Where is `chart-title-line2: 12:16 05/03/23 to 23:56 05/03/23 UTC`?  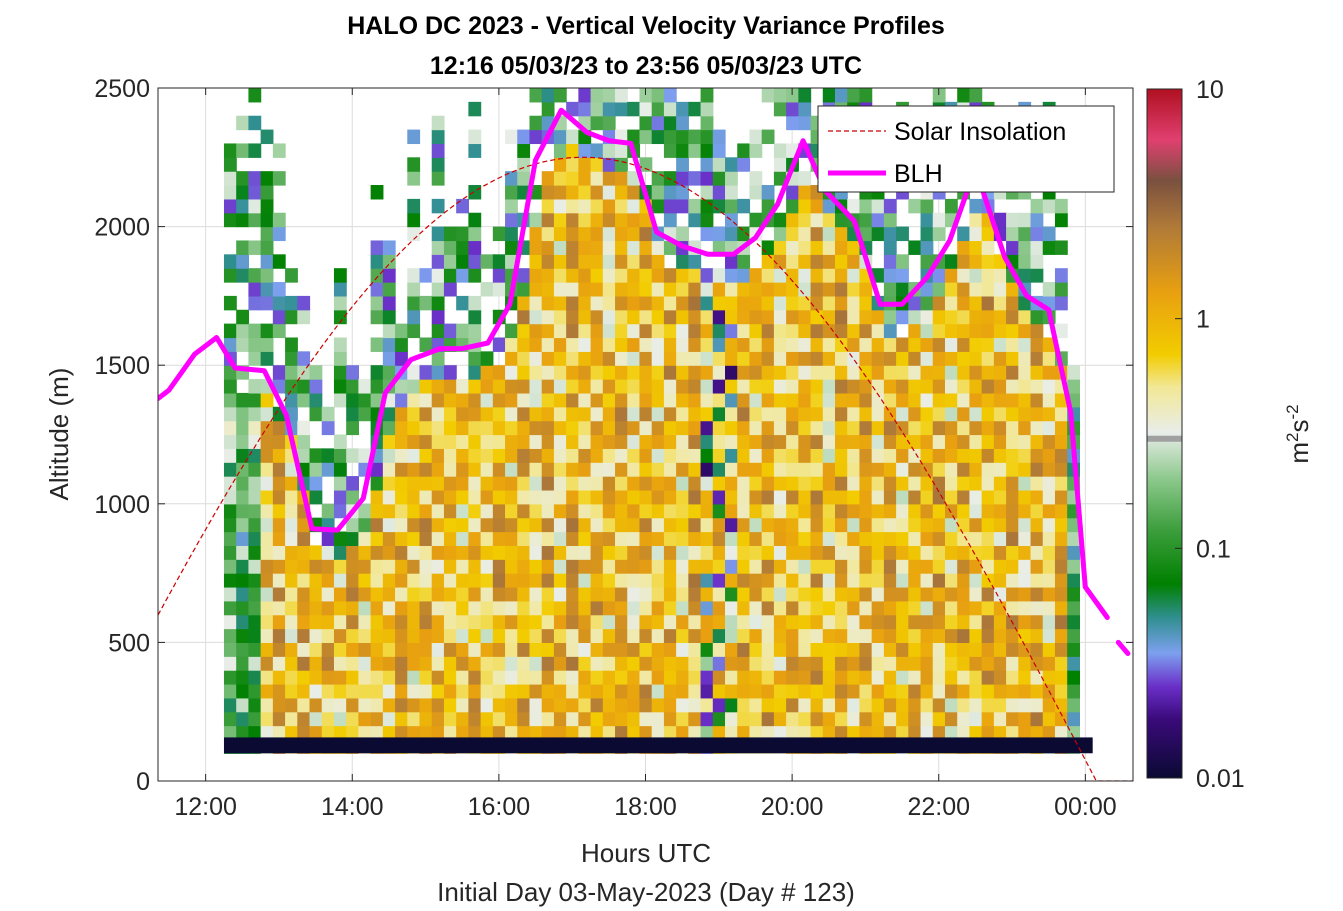
chart-title-line2: 12:16 05/03/23 to 23:56 05/03/23 UTC is located at coordinates (646, 66).